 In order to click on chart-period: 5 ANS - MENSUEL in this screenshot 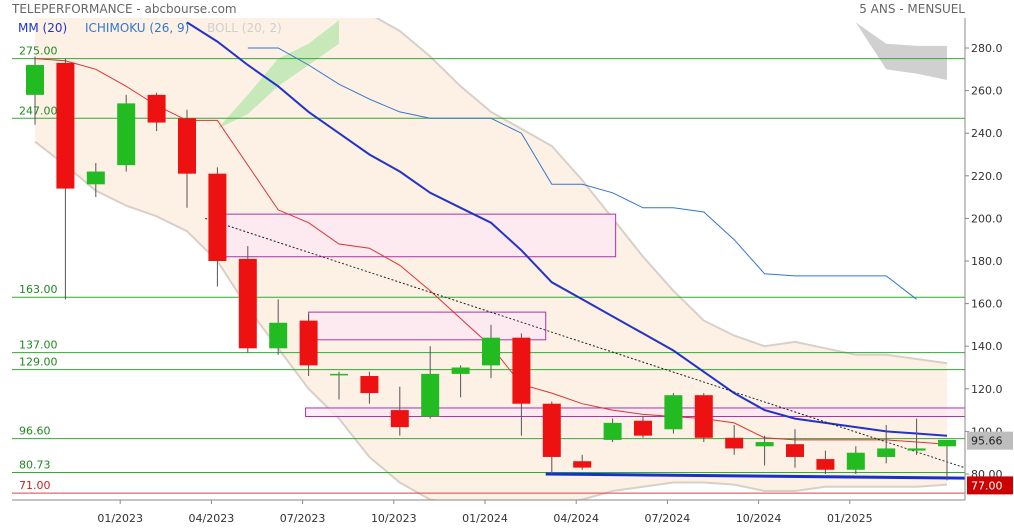, I will do `click(912, 9)`.